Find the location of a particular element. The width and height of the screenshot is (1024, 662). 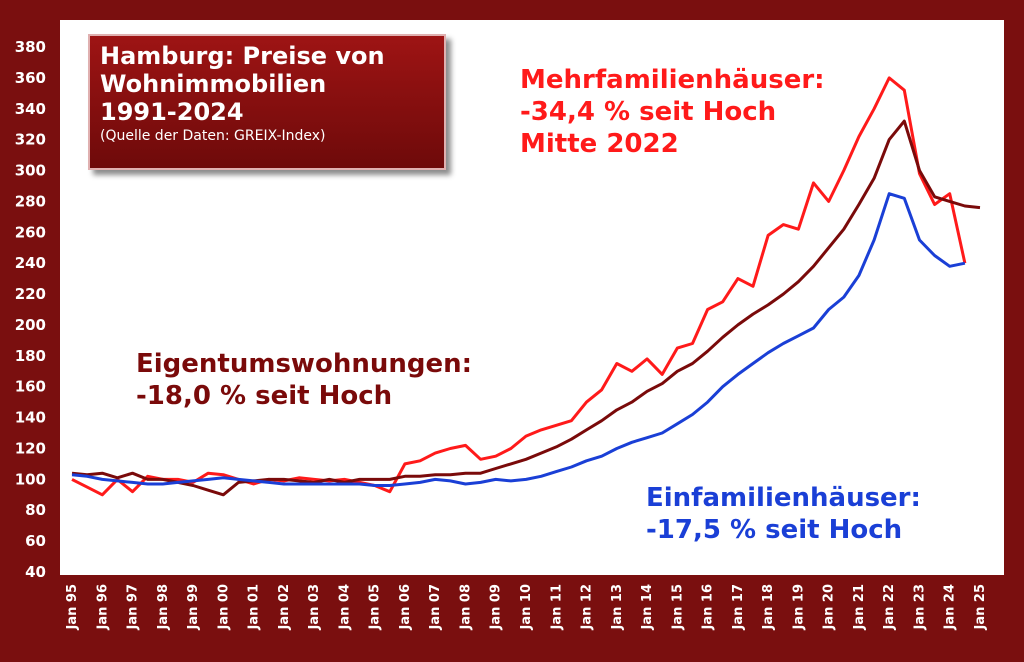

x-tick-label: Jan 23 is located at coordinates (919, 607).